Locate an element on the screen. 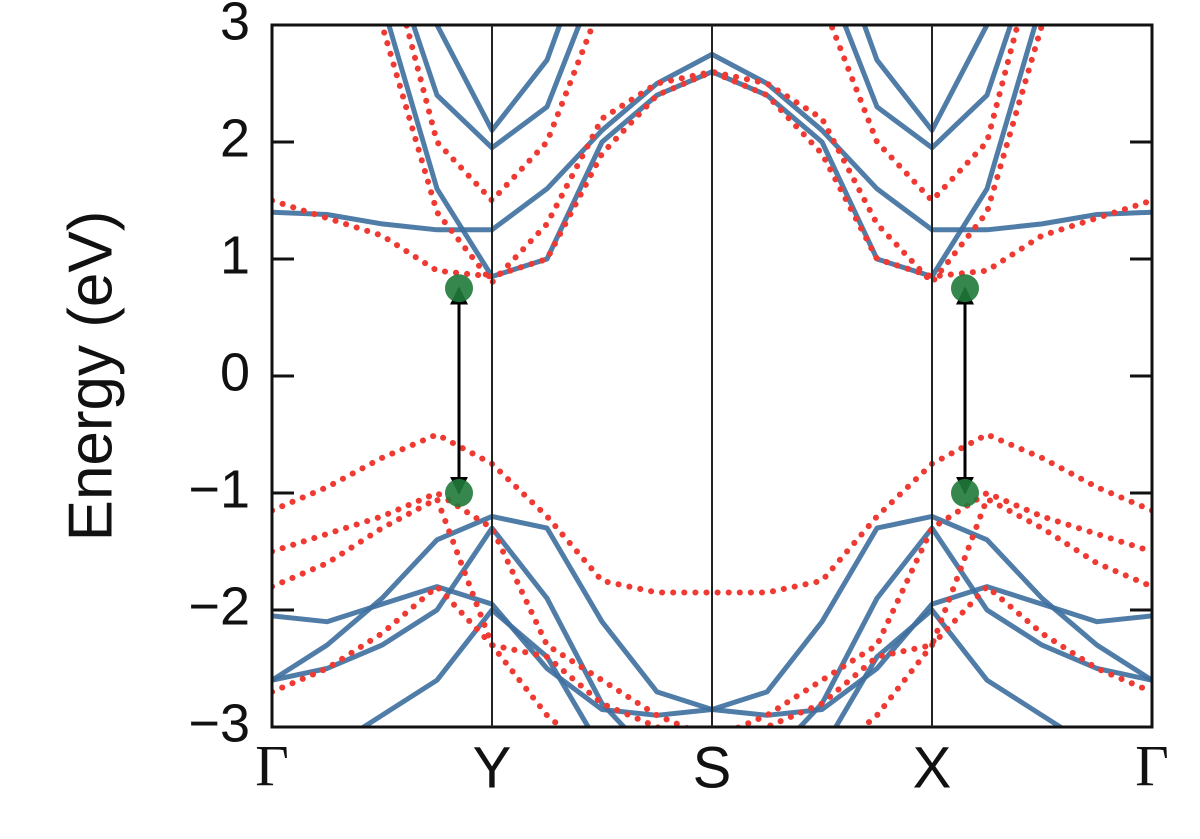  y-tick-label: −3 is located at coordinates (219, 723).